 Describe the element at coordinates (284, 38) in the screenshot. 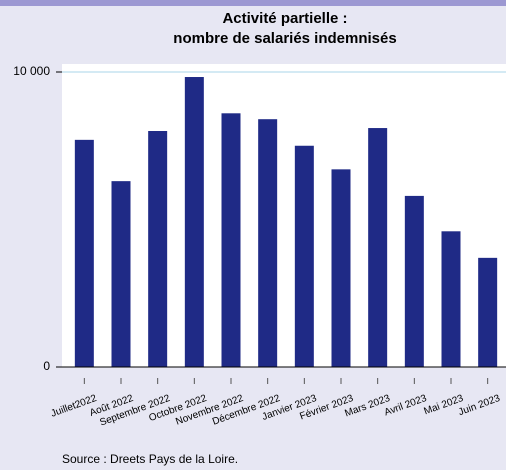

I see `chart-title: nombre de salariés indemnisés` at that location.